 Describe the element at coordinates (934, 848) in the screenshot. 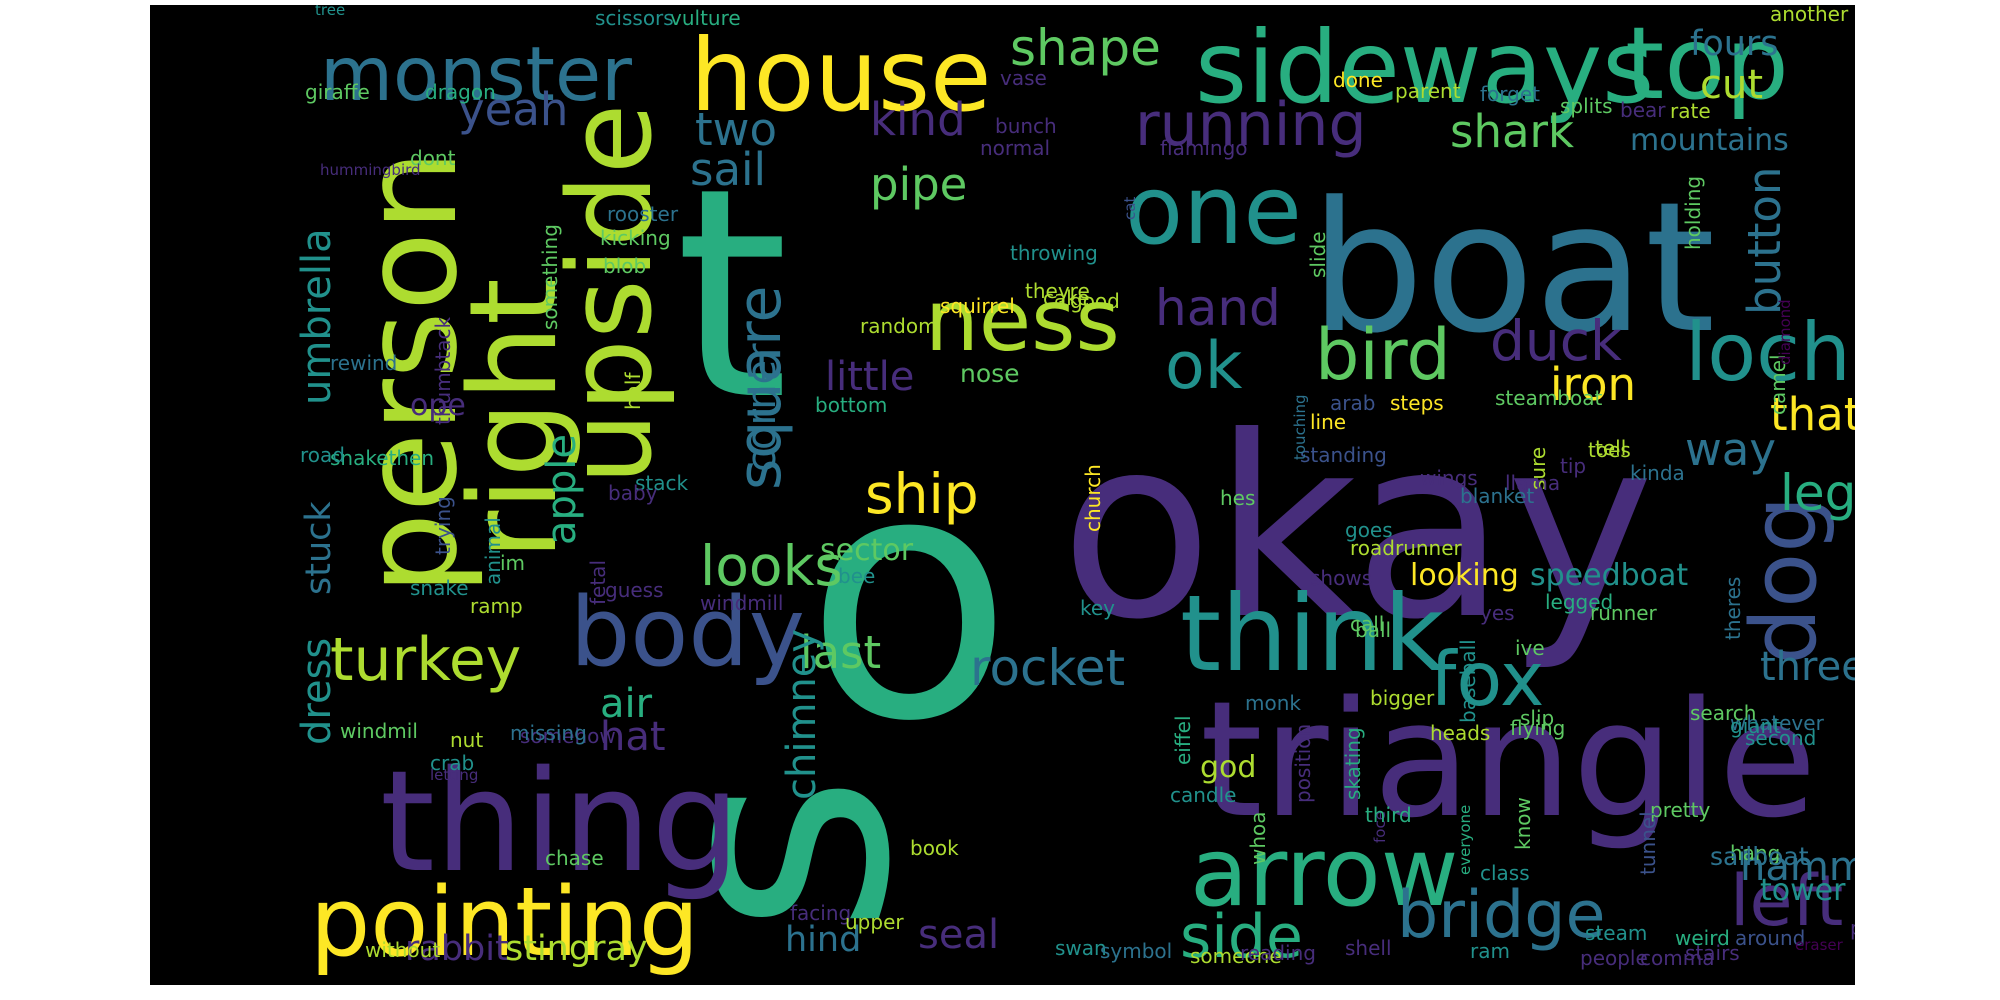

I see `cloud-word: book` at that location.